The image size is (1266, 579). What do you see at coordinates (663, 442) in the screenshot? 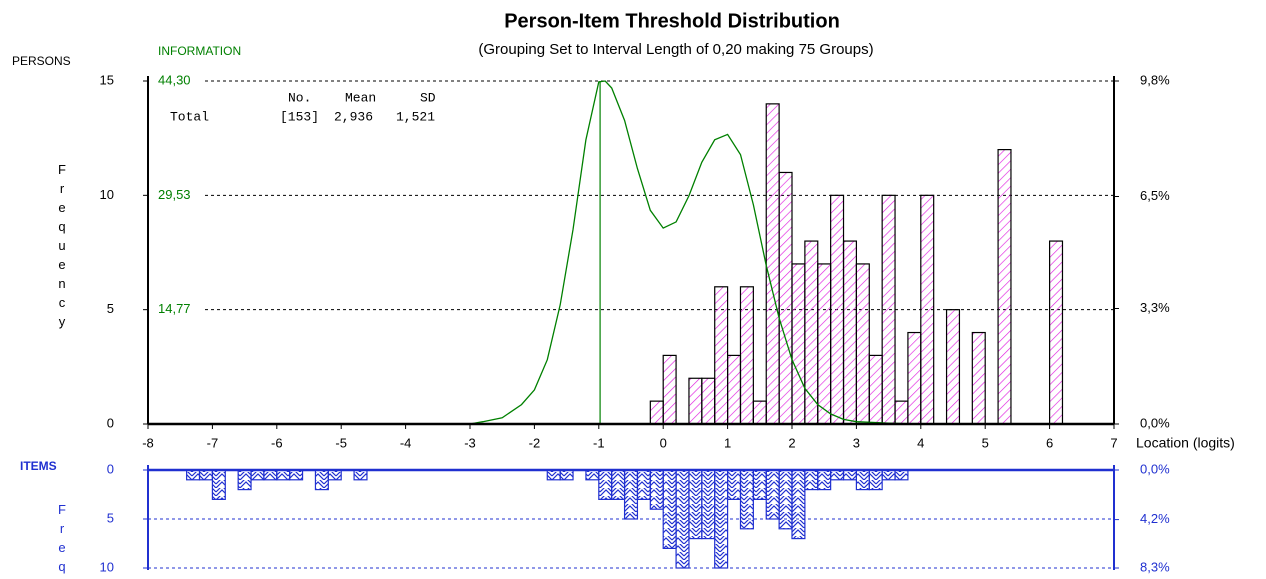
I see `x-tick-label: 0` at bounding box center [663, 442].